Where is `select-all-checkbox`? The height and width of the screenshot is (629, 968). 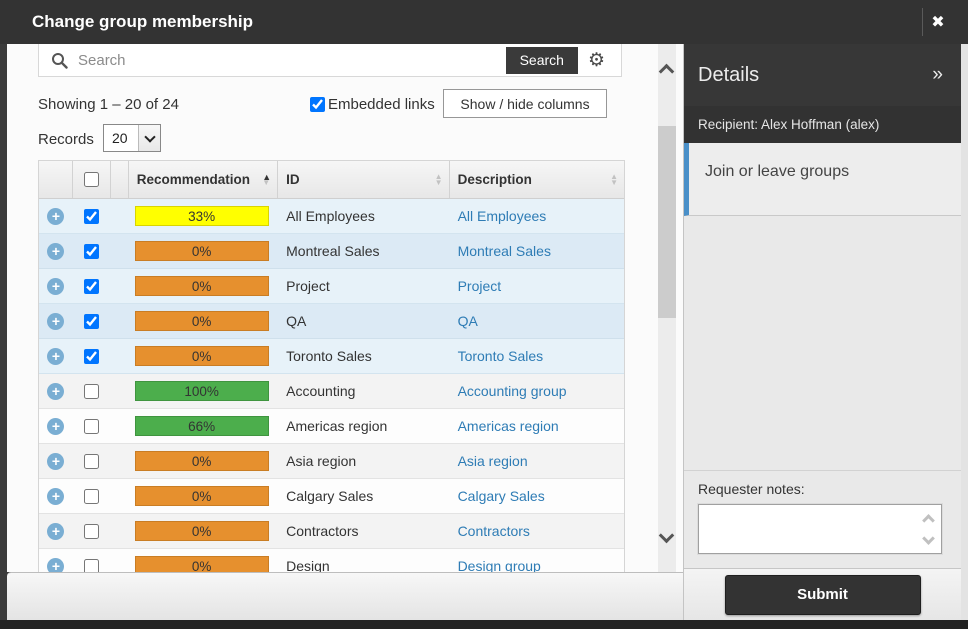 select-all-checkbox is located at coordinates (91, 179).